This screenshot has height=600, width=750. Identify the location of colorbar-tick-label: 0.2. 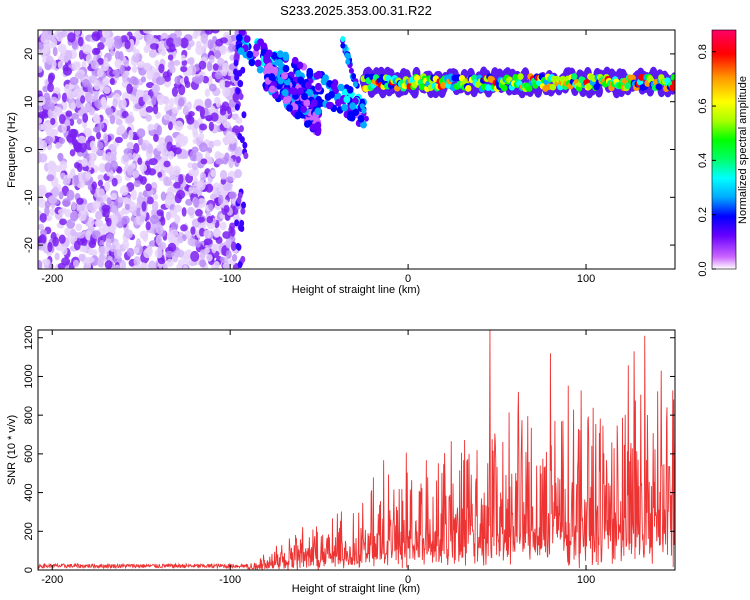
(703, 214).